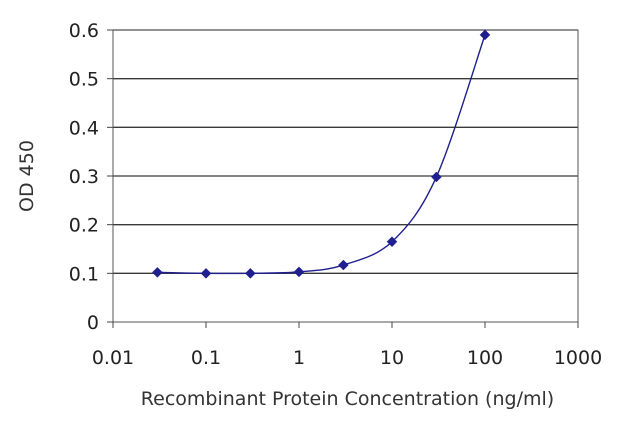  Describe the element at coordinates (84, 80) in the screenshot. I see `y-tick-label: 0.5` at that location.